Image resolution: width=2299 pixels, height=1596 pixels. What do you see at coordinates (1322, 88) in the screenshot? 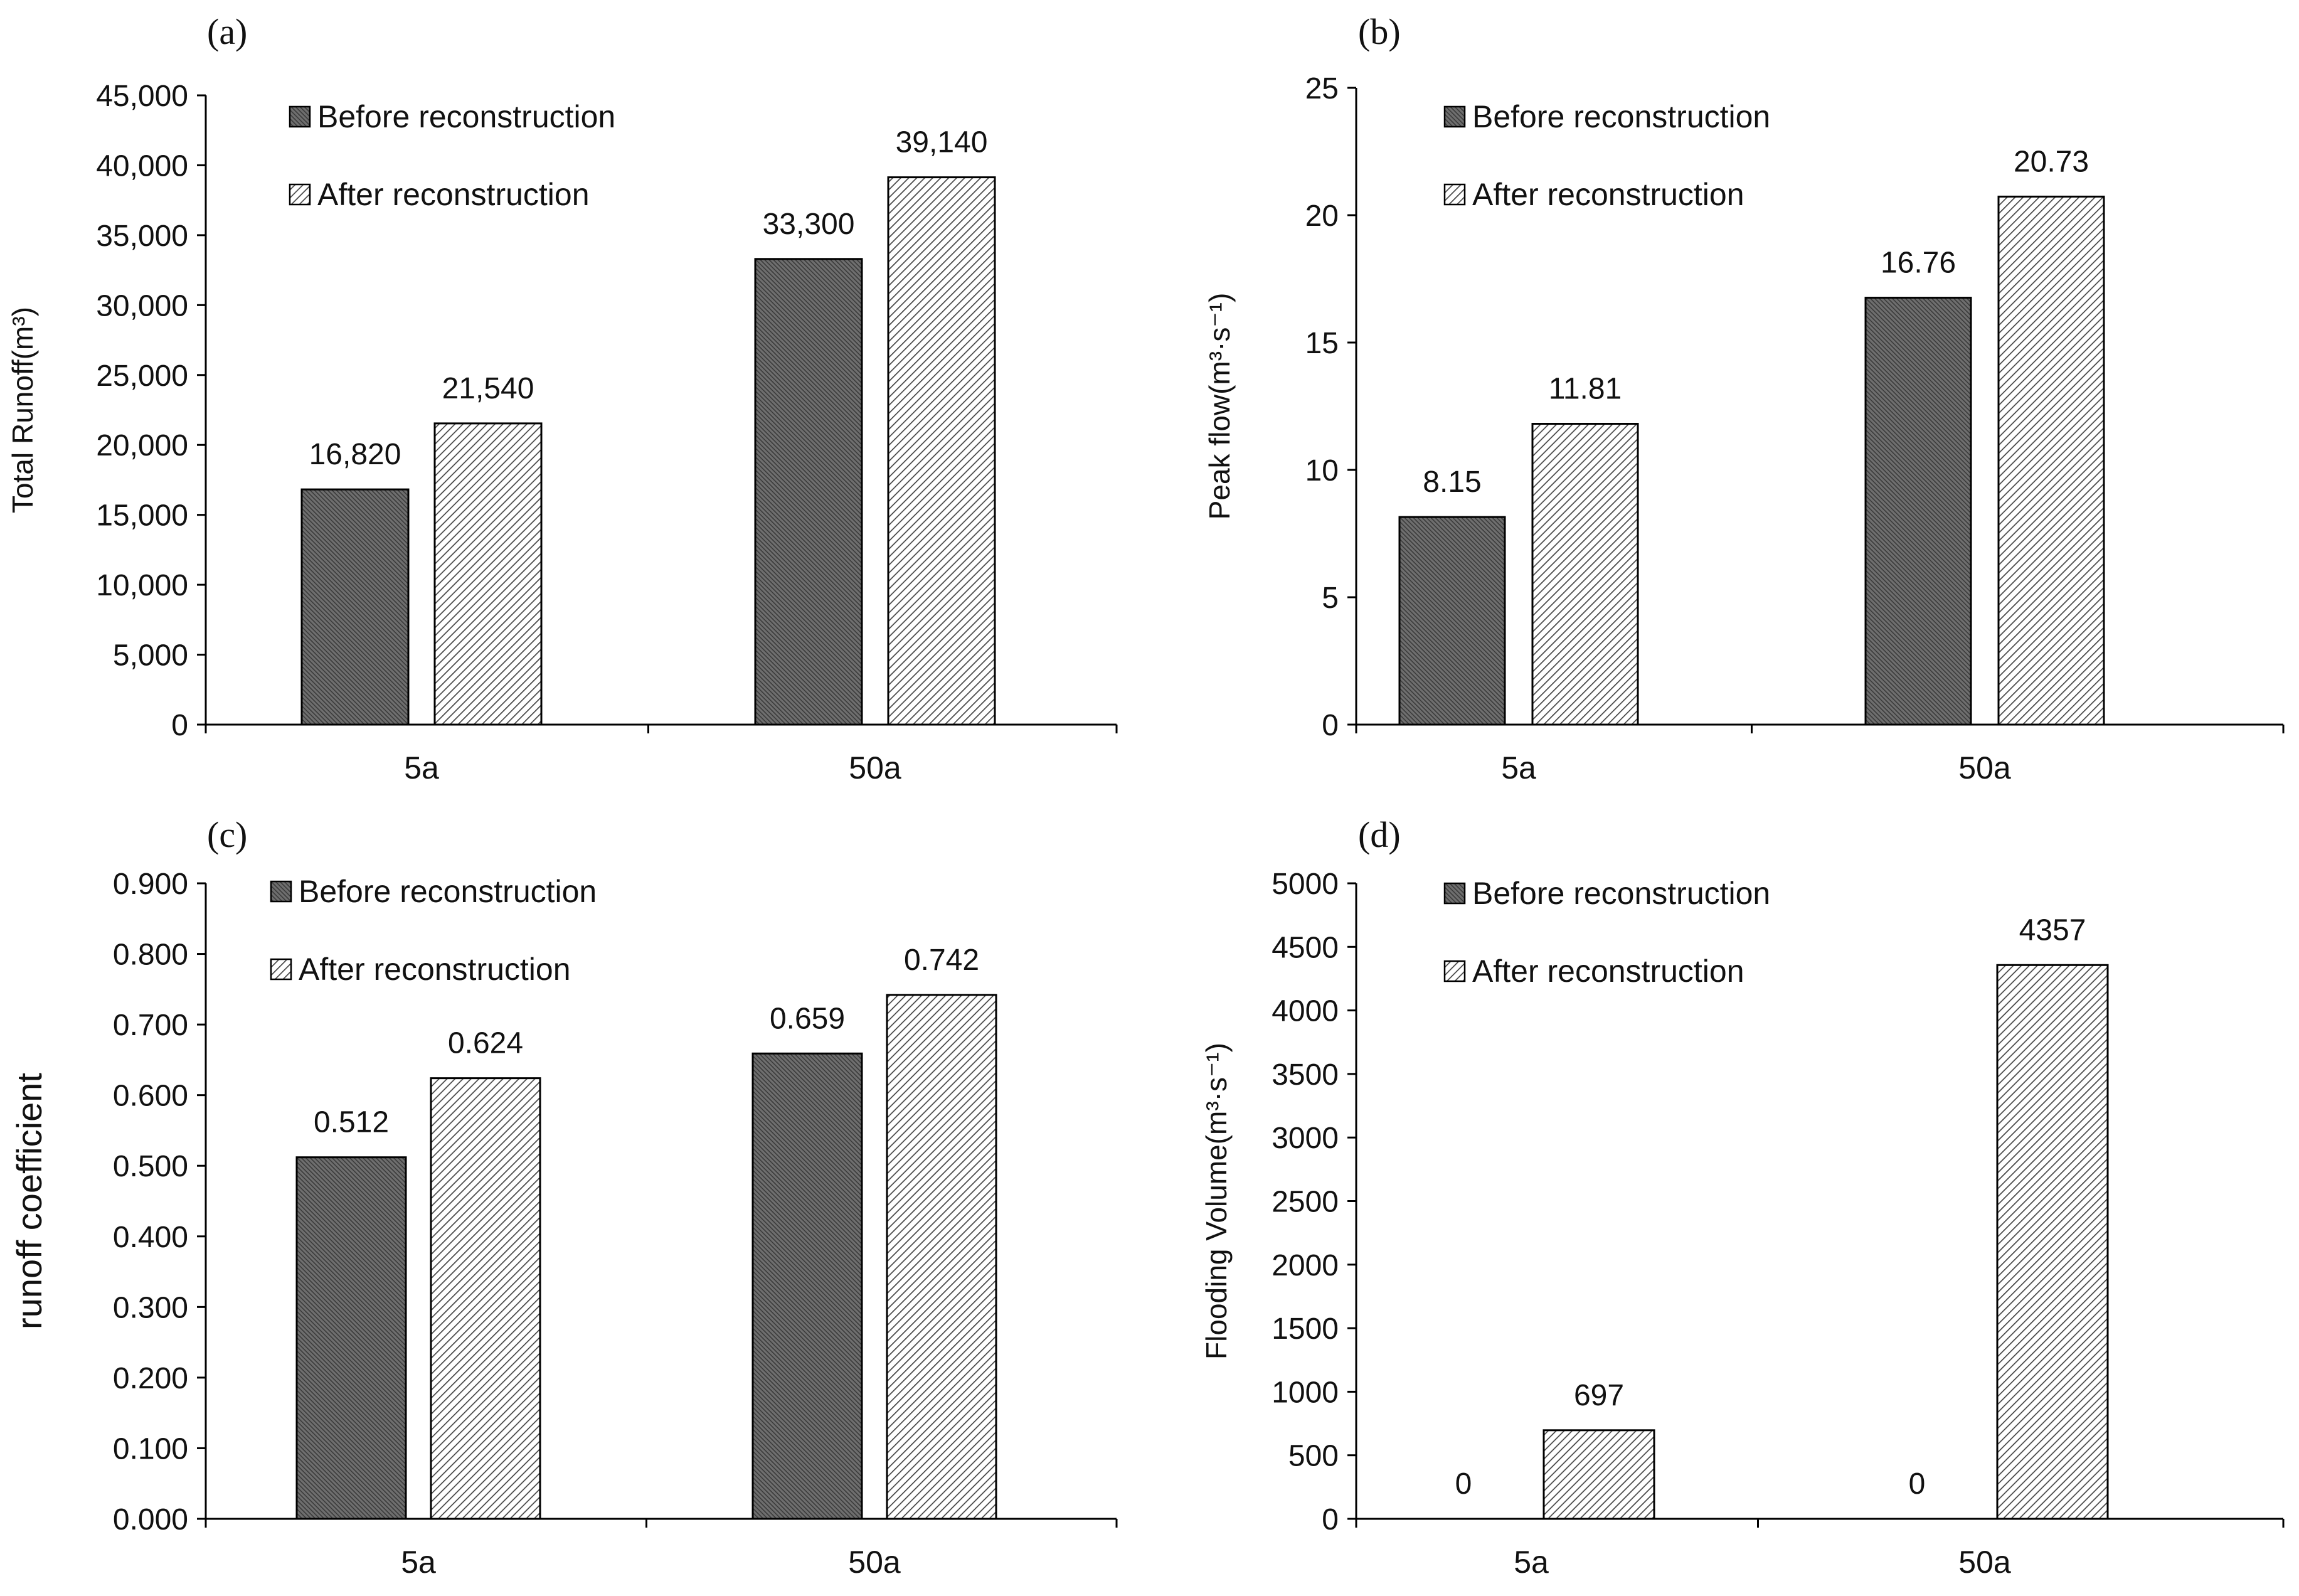
I see `panel-b-y-tick-label: 25` at bounding box center [1322, 88].